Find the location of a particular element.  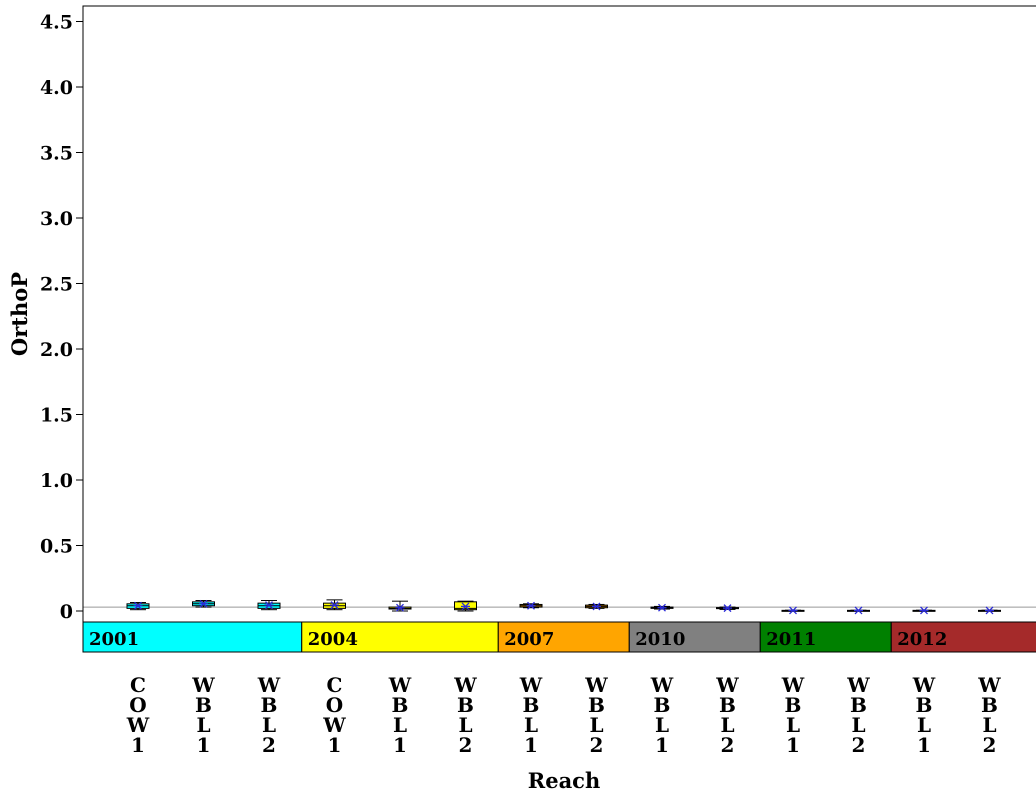

y-tick-label: 0 is located at coordinates (66, 612).